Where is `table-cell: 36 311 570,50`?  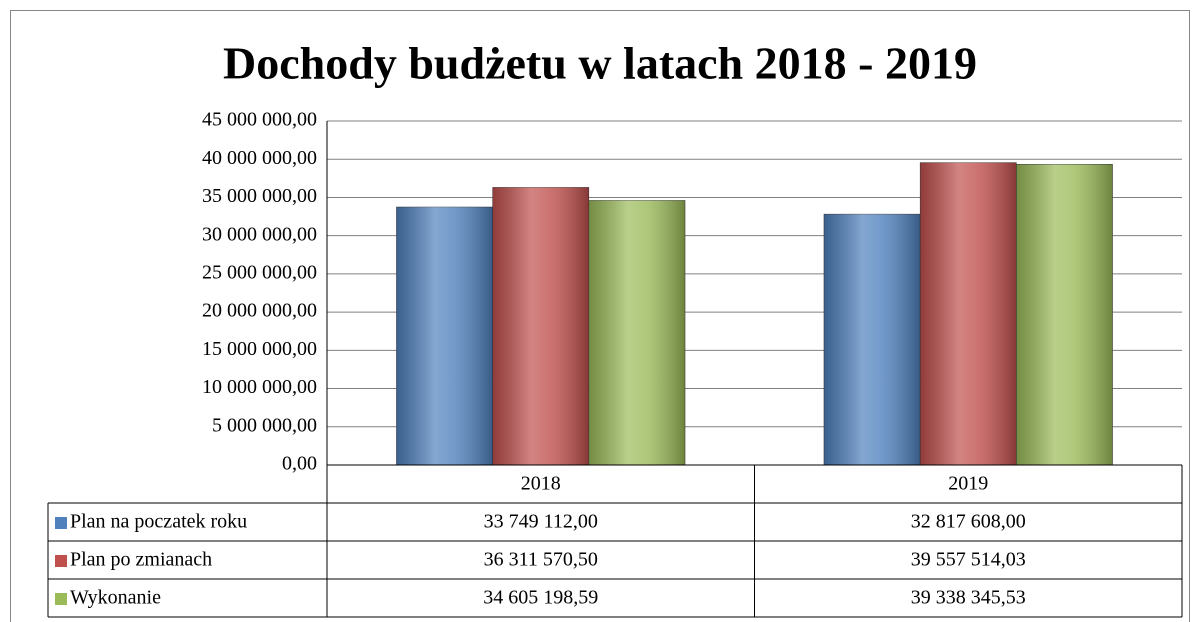
table-cell: 36 311 570,50 is located at coordinates (541, 560).